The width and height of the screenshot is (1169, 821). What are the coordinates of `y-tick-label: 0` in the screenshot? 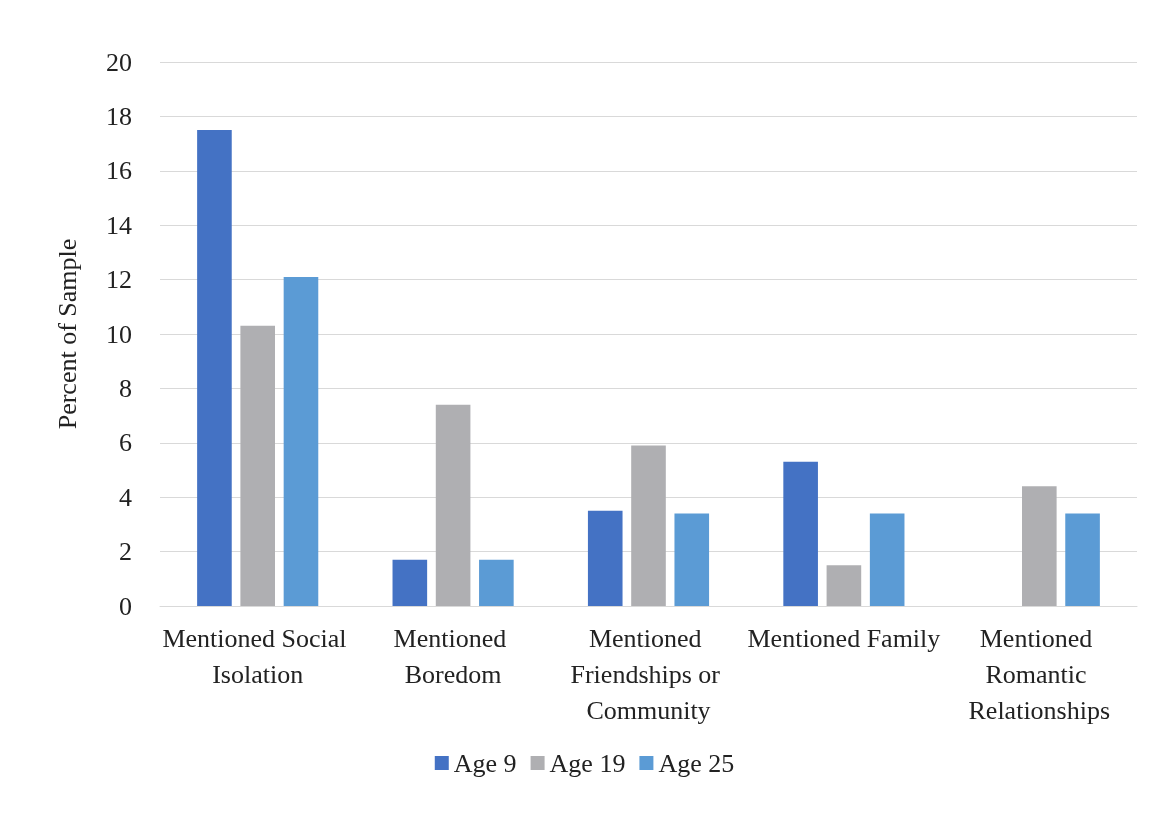 It's located at (125, 606).